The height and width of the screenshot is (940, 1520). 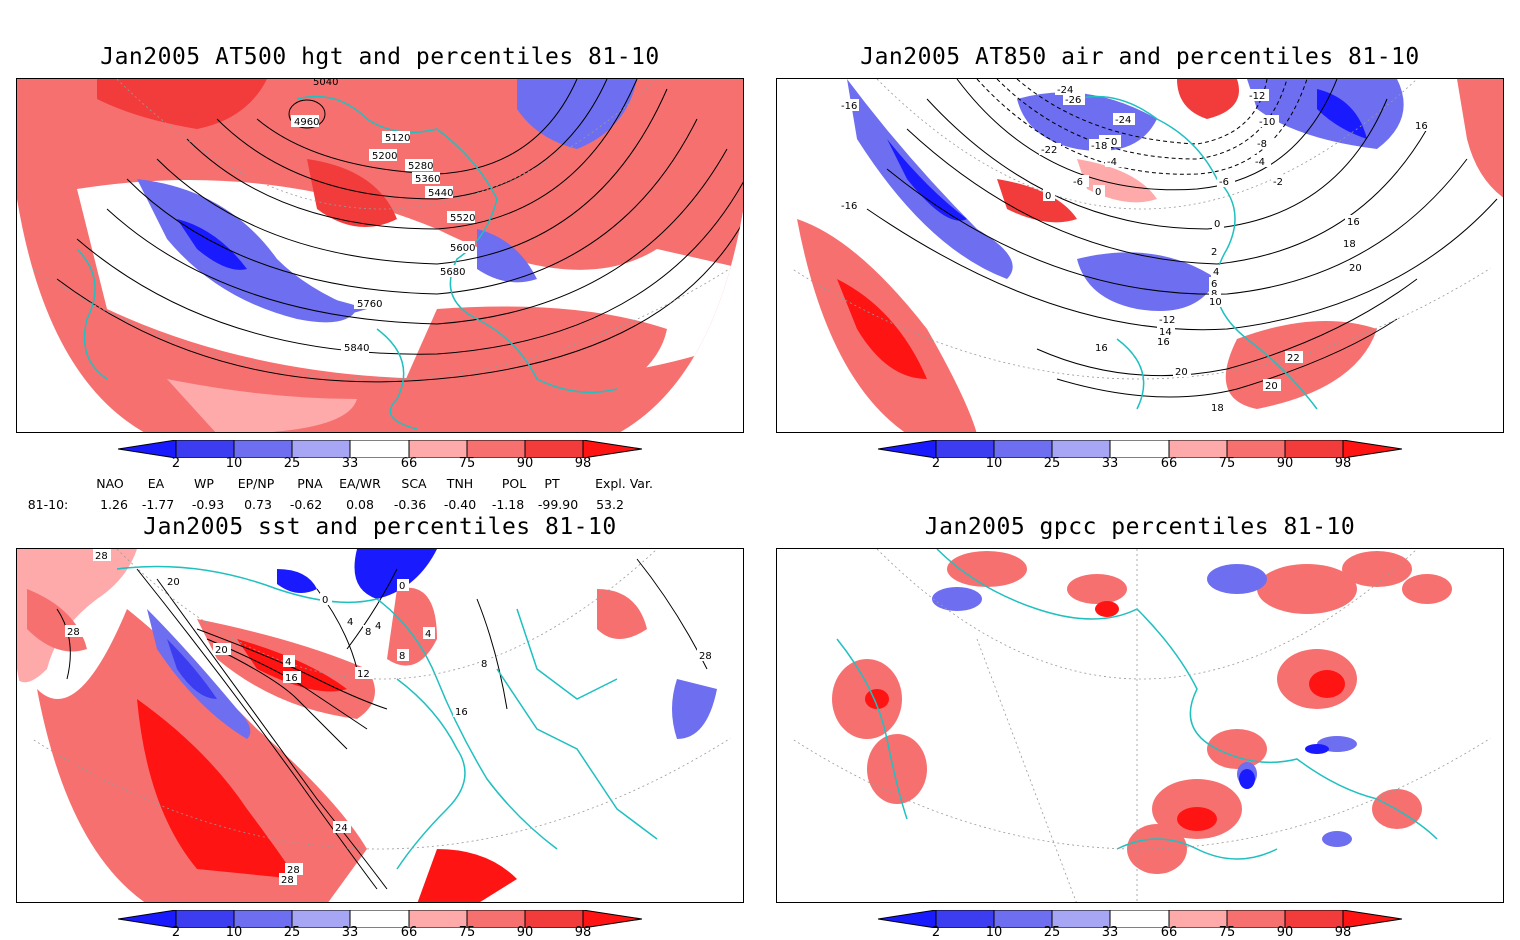 I want to click on colorbar-sst, so click(x=380, y=919).